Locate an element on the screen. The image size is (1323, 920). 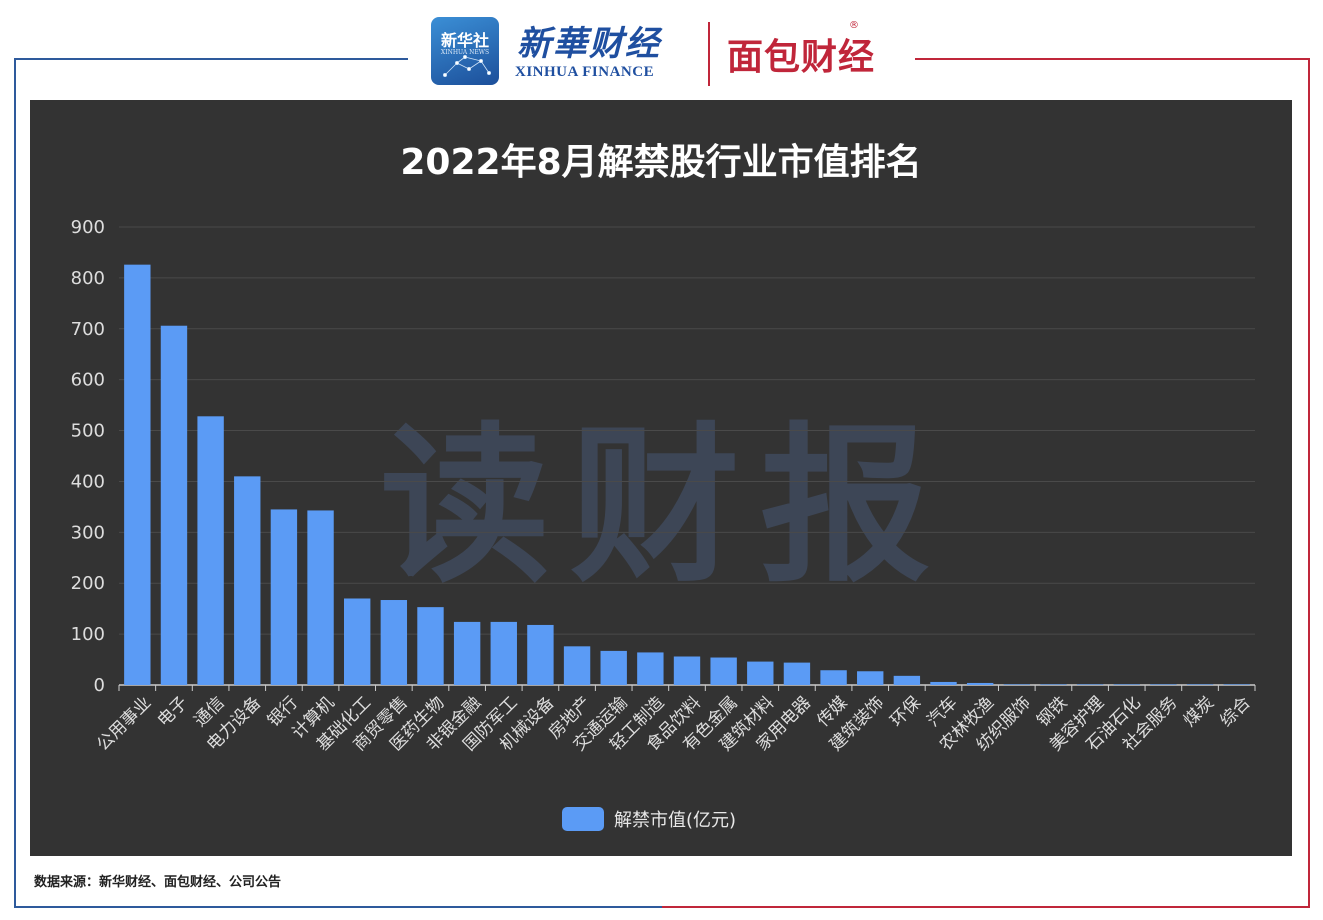
network-icon is located at coordinates (467, 66).